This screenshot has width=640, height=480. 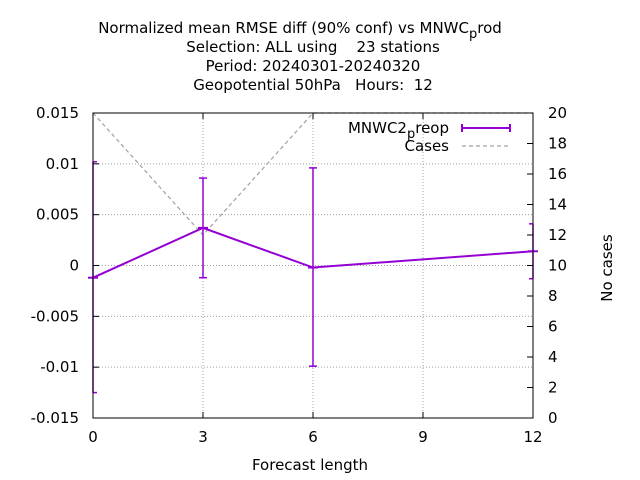 I want to click on y2-tick-label: 0, so click(x=553, y=418).